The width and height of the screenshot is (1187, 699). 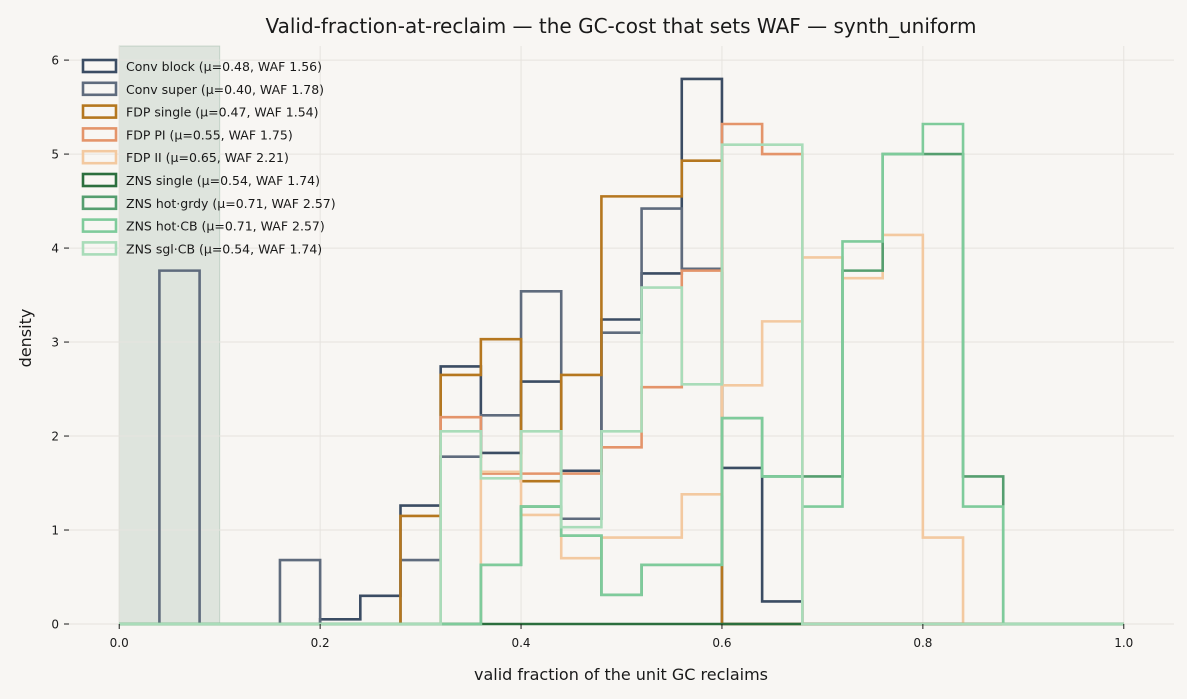 What do you see at coordinates (222, 112) in the screenshot?
I see `legend-label: FDP single (μ=0.47, WAF 1.54)` at bounding box center [222, 112].